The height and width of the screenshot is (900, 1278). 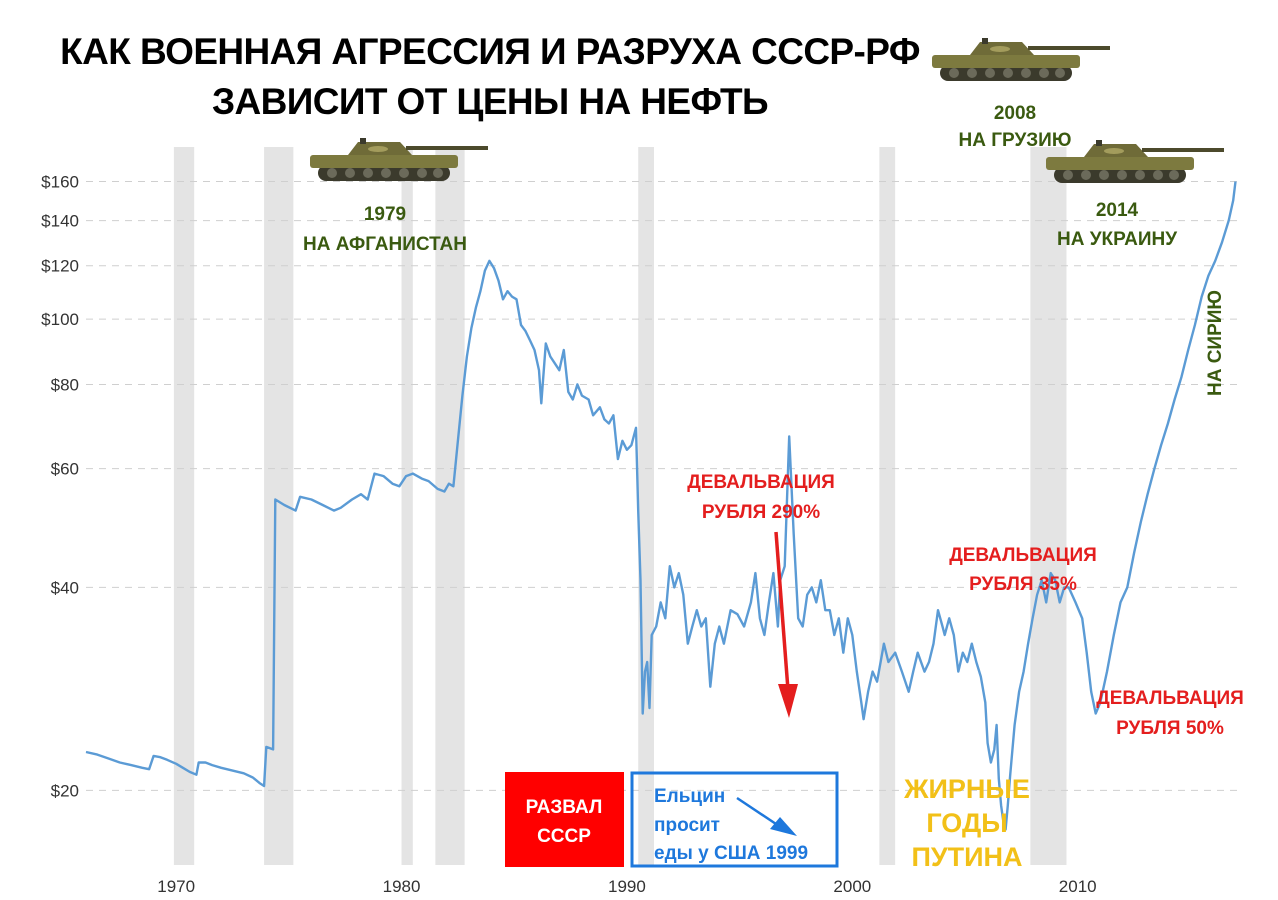 I want to click on annotation-devaluation-2014-word: ДЕВАЛЬВАЦИЯ, so click(x=1170, y=698).